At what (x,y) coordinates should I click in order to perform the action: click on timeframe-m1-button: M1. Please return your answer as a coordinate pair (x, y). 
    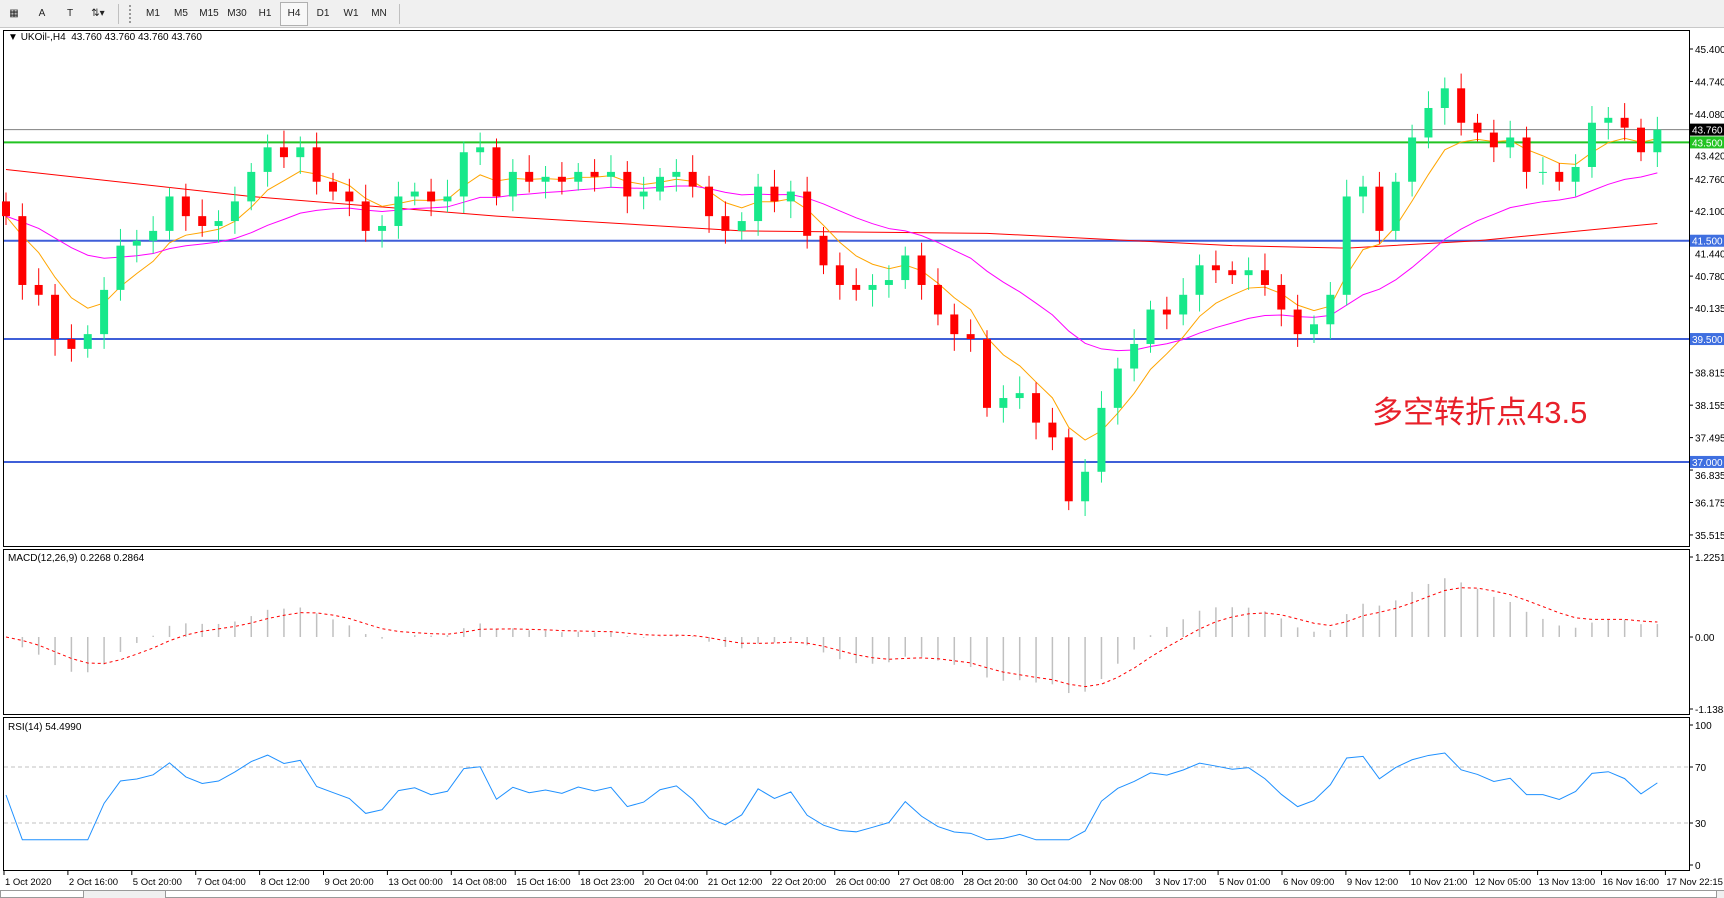
    Looking at the image, I should click on (153, 14).